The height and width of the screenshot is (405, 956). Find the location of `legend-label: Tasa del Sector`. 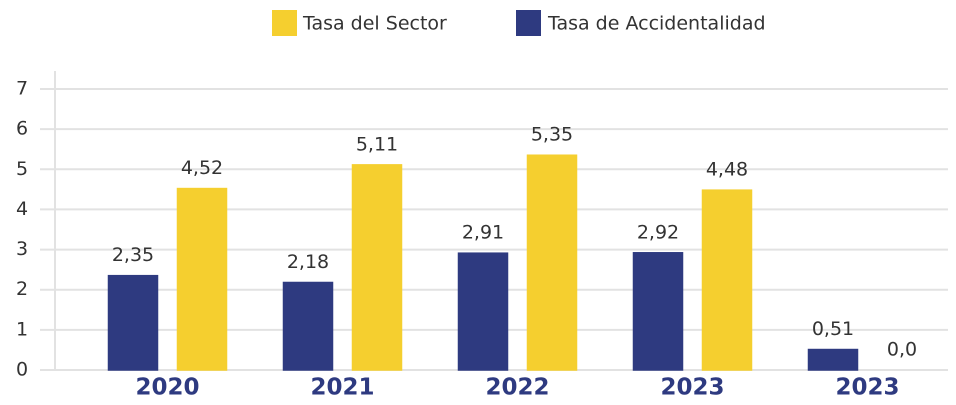

legend-label: Tasa del Sector is located at coordinates (374, 24).